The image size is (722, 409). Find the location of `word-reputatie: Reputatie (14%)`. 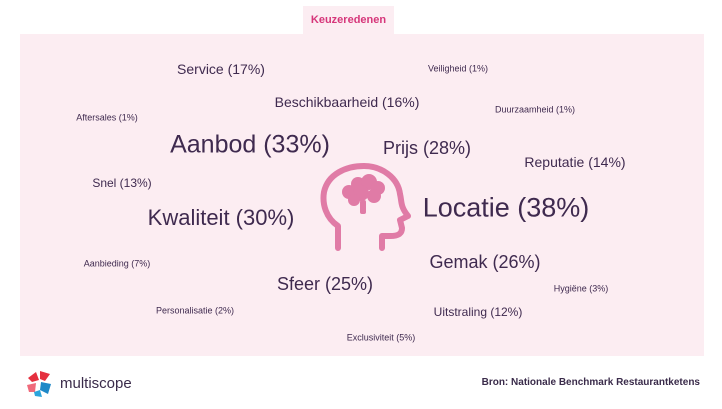

word-reputatie: Reputatie (14%) is located at coordinates (575, 162).